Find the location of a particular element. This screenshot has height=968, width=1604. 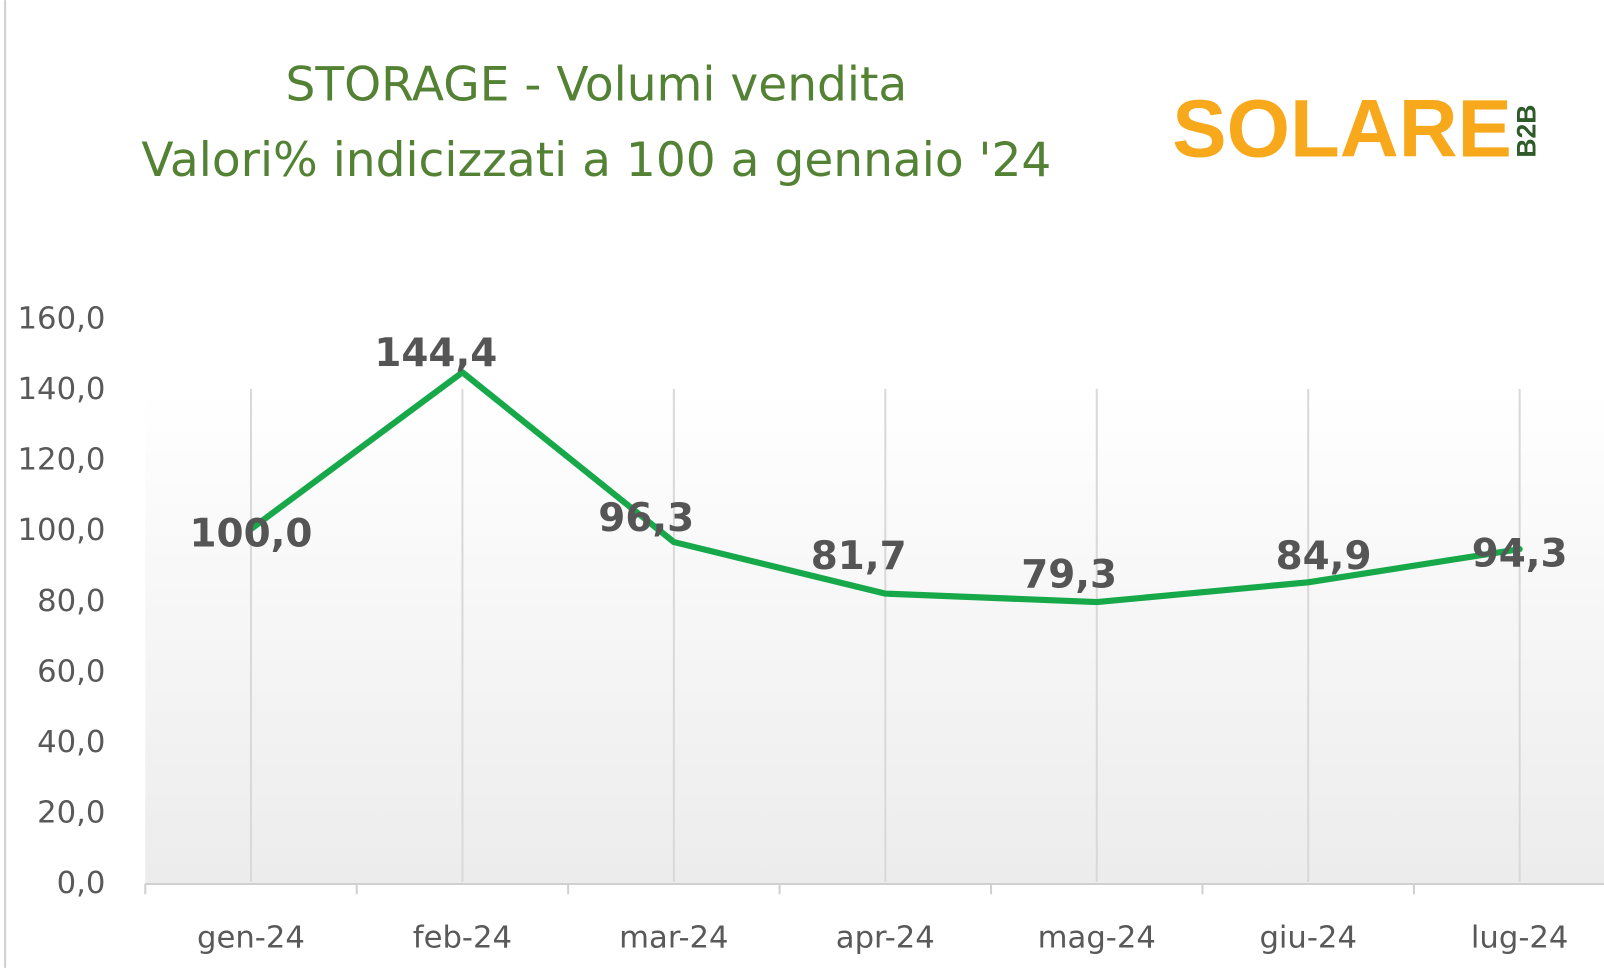

x-tick-label: mar-24 is located at coordinates (673, 937).